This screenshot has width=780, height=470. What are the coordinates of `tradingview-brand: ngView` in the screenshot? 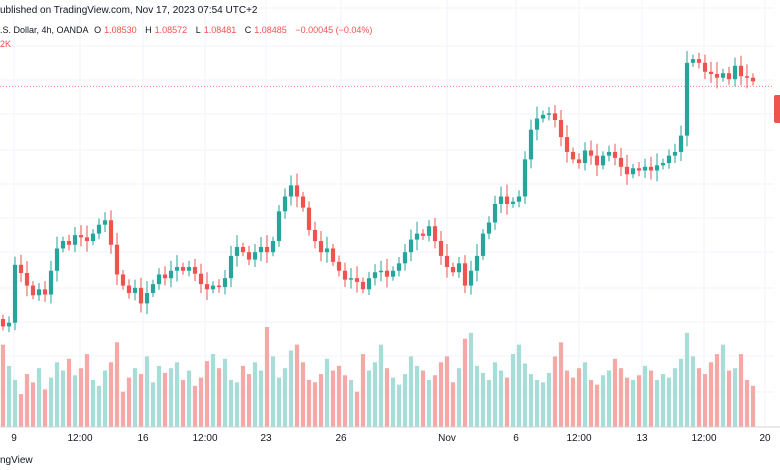 It's located at (16, 460).